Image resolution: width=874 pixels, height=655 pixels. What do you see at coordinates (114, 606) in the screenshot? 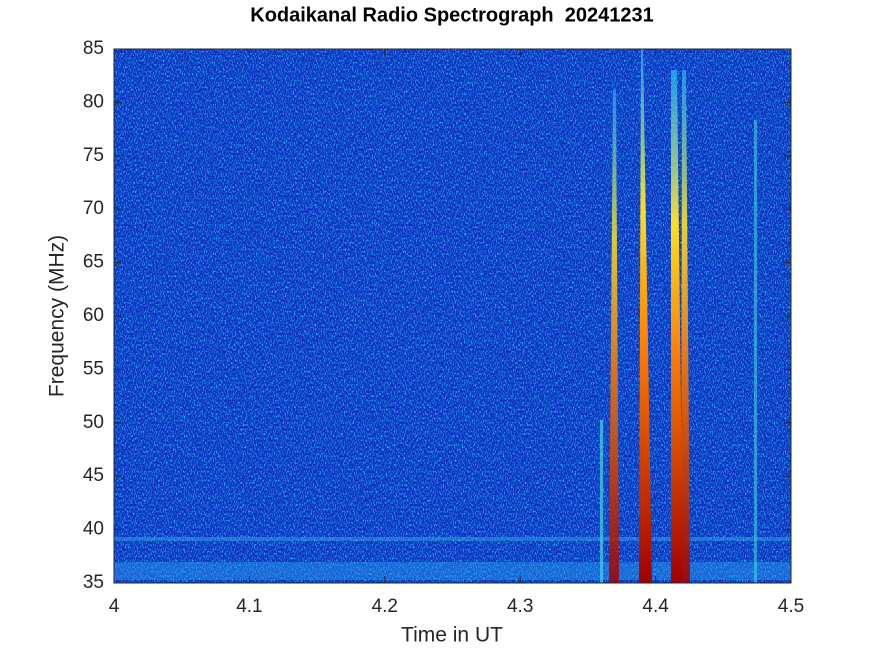
I see `x-tick-label: 4` at bounding box center [114, 606].